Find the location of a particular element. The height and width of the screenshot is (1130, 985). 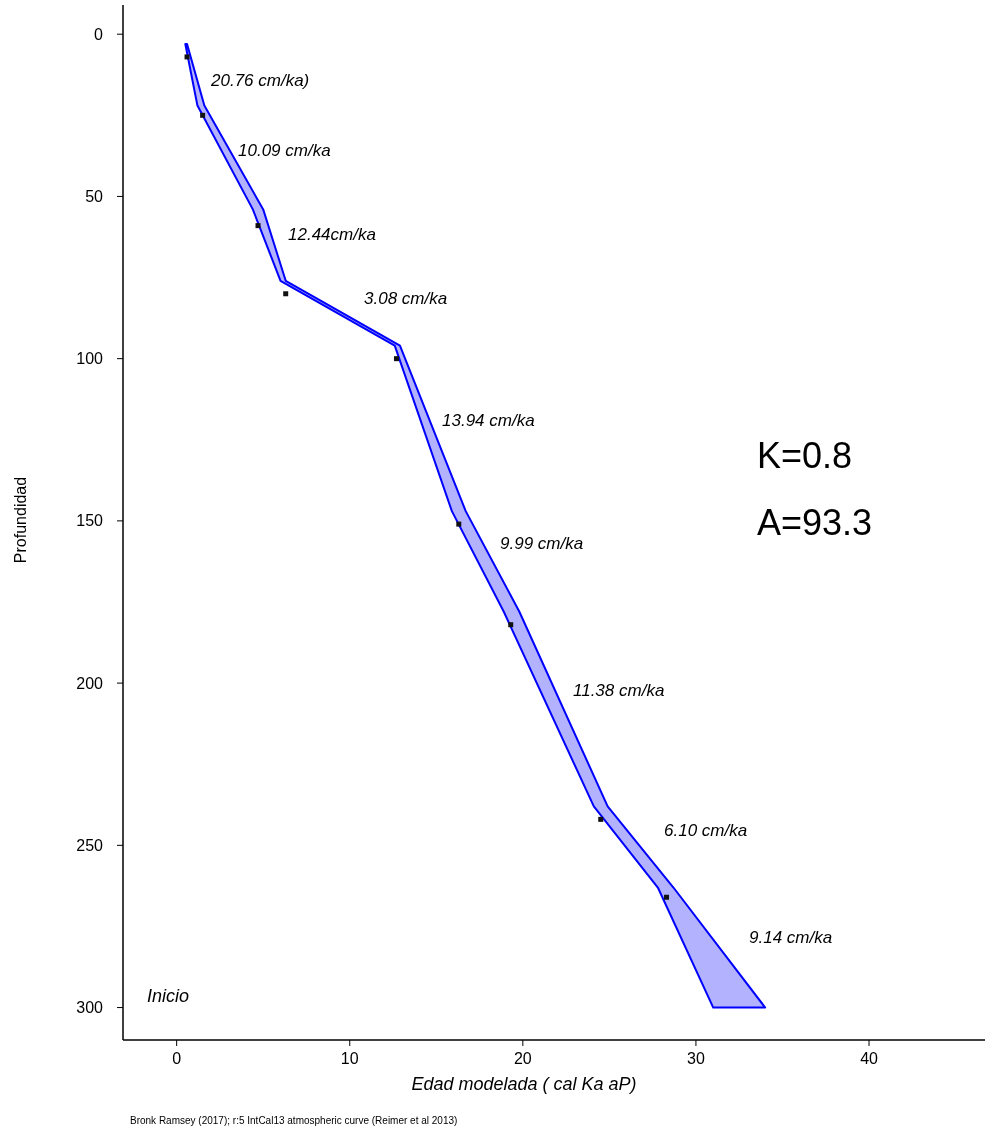

x-tick-label: 20 is located at coordinates (522, 1058).